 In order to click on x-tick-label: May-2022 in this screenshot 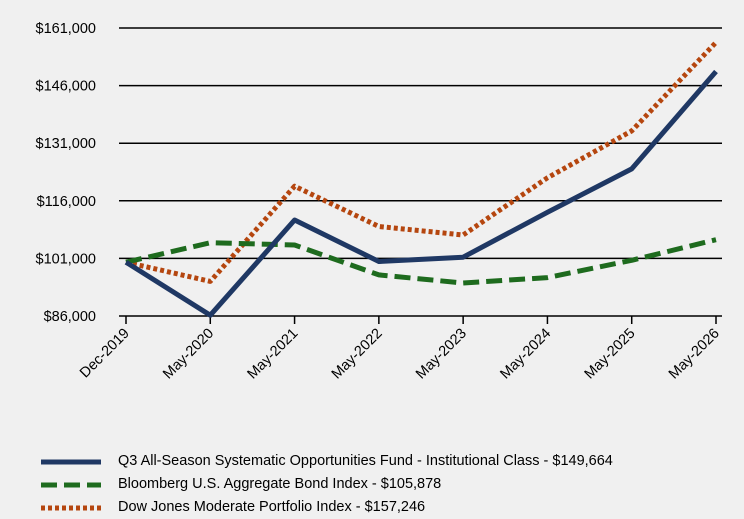, I will do `click(357, 354)`.